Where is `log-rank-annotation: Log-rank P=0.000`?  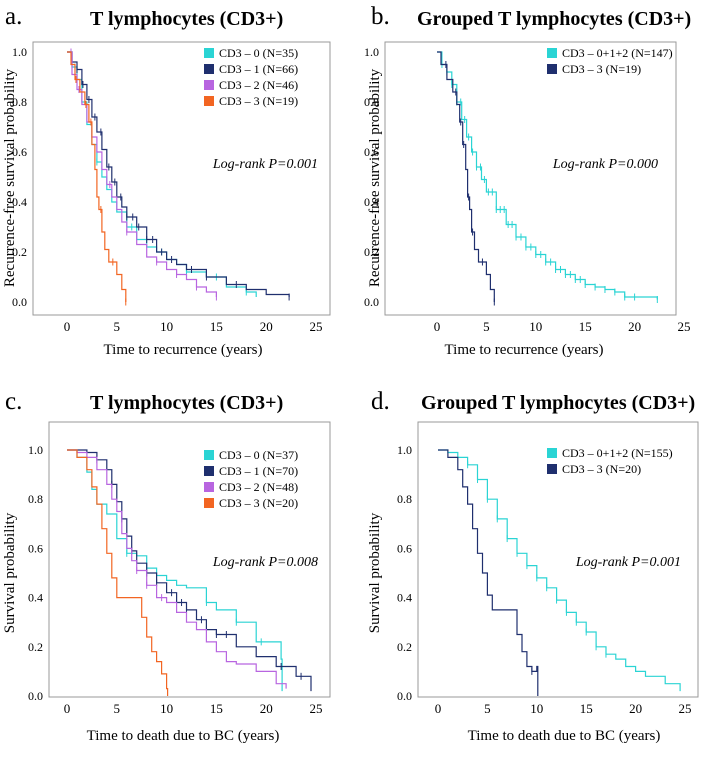
log-rank-annotation: Log-rank P=0.000 is located at coordinates (605, 164).